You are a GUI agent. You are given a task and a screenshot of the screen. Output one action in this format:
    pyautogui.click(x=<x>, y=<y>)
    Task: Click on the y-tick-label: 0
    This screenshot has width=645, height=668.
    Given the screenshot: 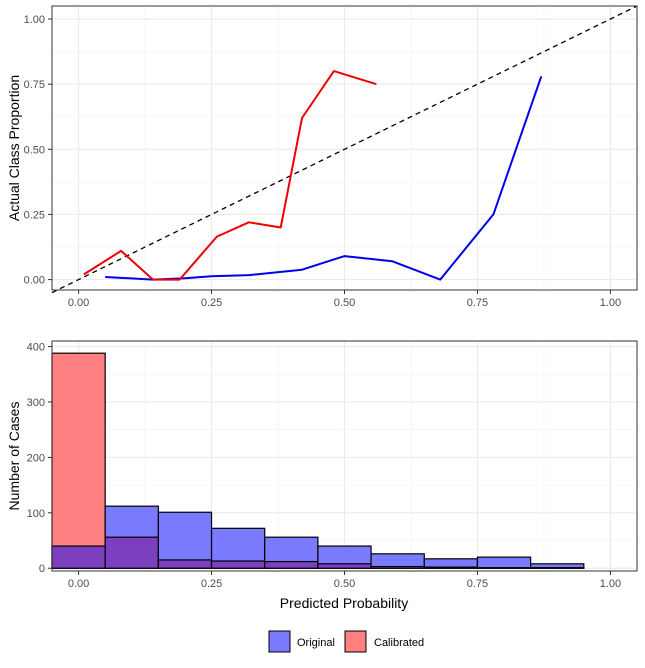 What is the action you would take?
    pyautogui.click(x=42, y=569)
    